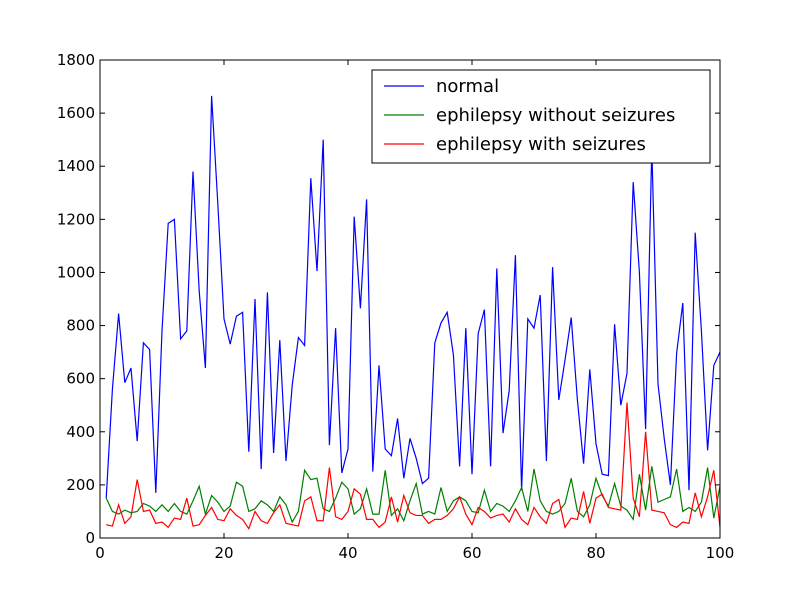  Describe the element at coordinates (76, 166) in the screenshot. I see `y-tick-label: 1400` at that location.